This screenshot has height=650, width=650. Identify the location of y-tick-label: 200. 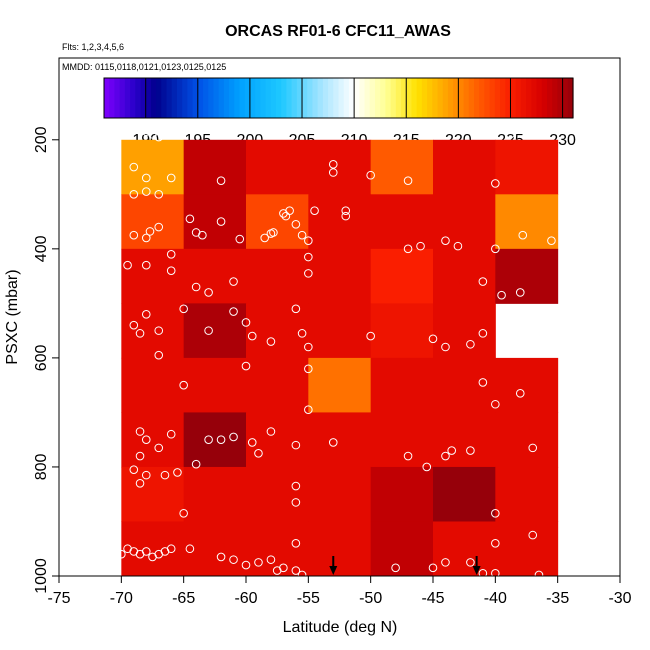
(41, 139).